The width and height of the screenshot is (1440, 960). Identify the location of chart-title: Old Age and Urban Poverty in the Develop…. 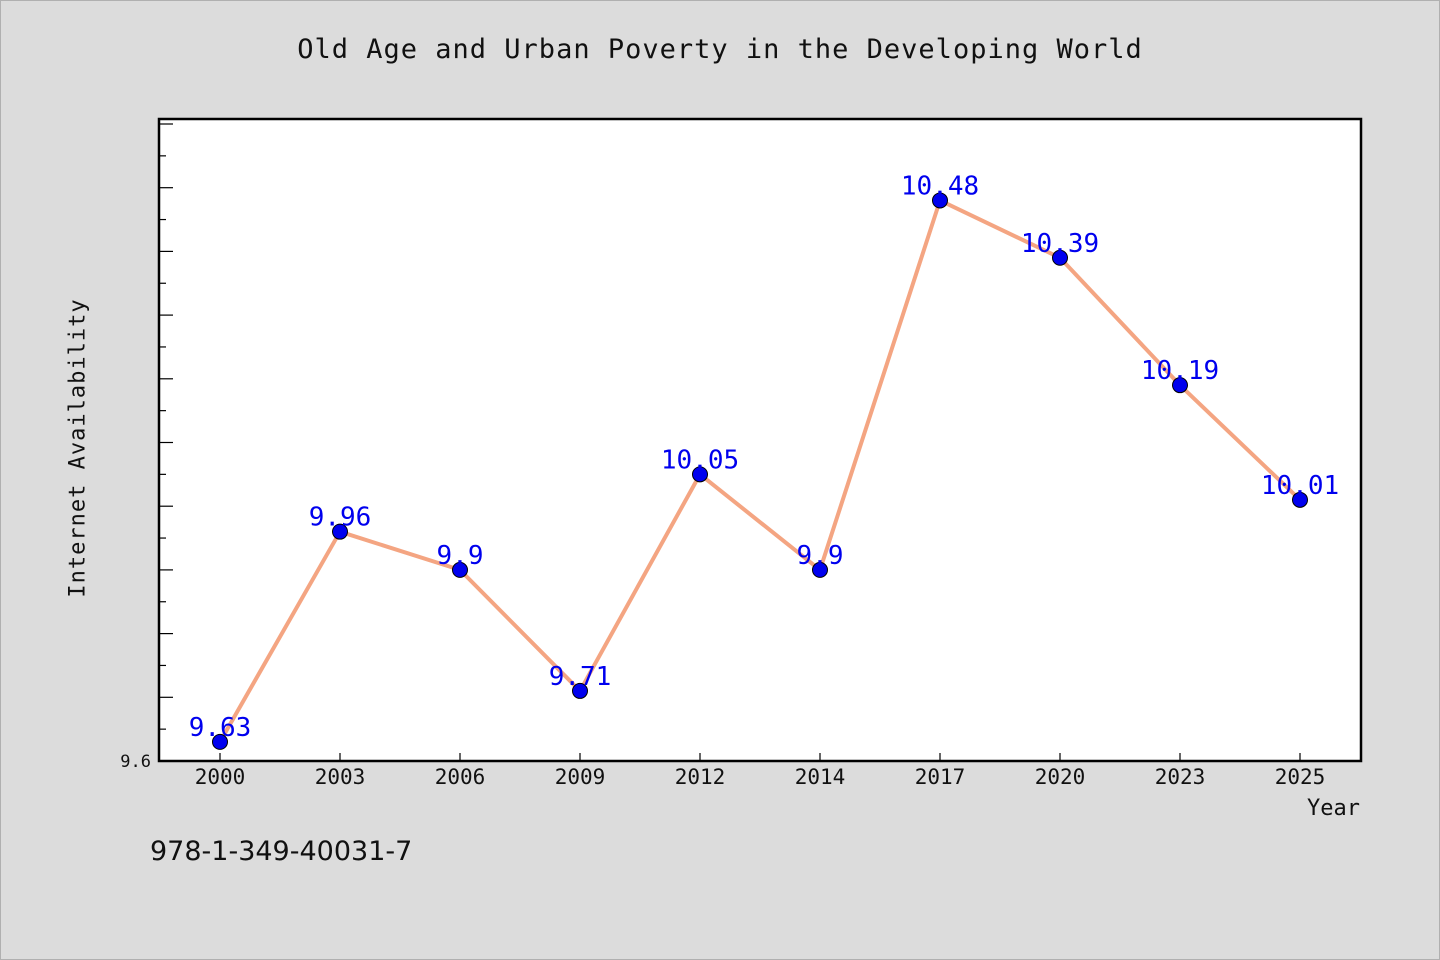
(720, 49).